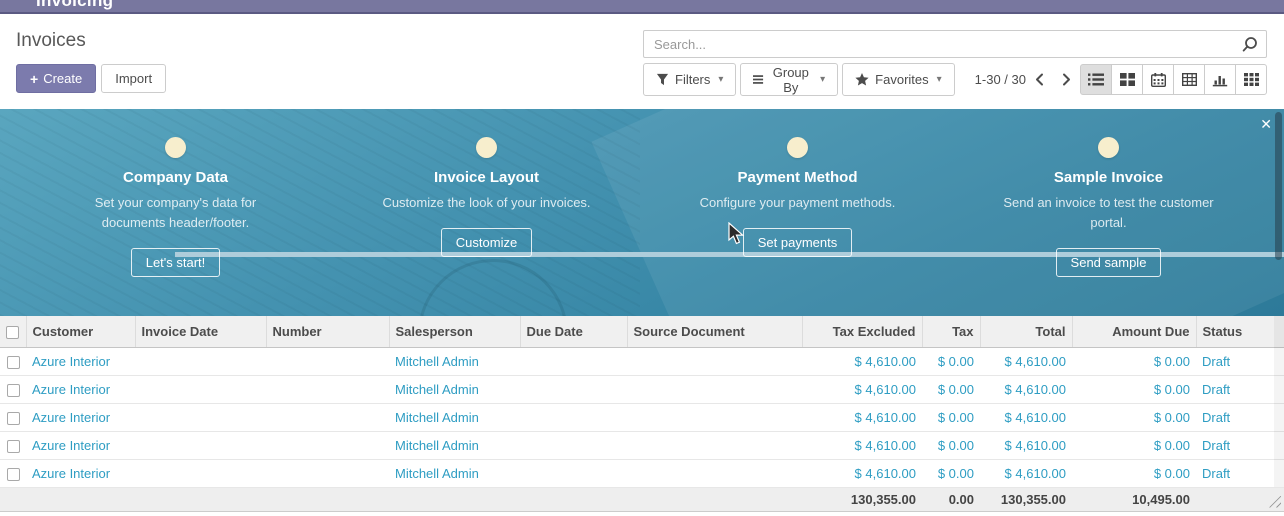 The image size is (1284, 516). I want to click on scrollbar-thumb, so click(1278, 186).